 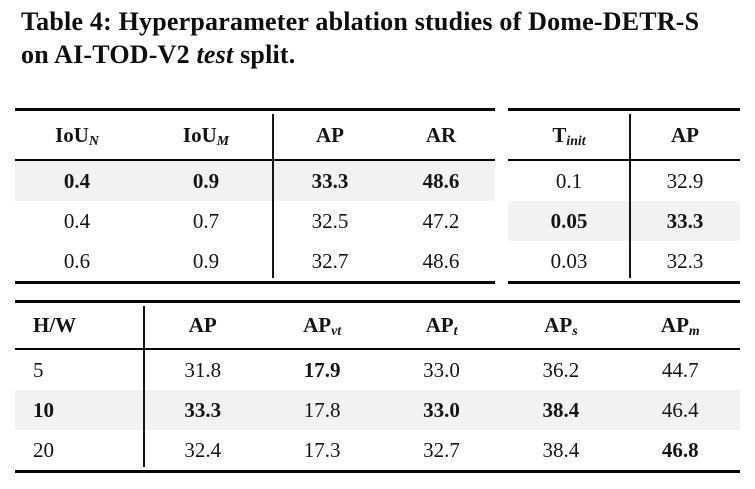 I want to click on caption-italic-word: test, so click(x=215, y=54).